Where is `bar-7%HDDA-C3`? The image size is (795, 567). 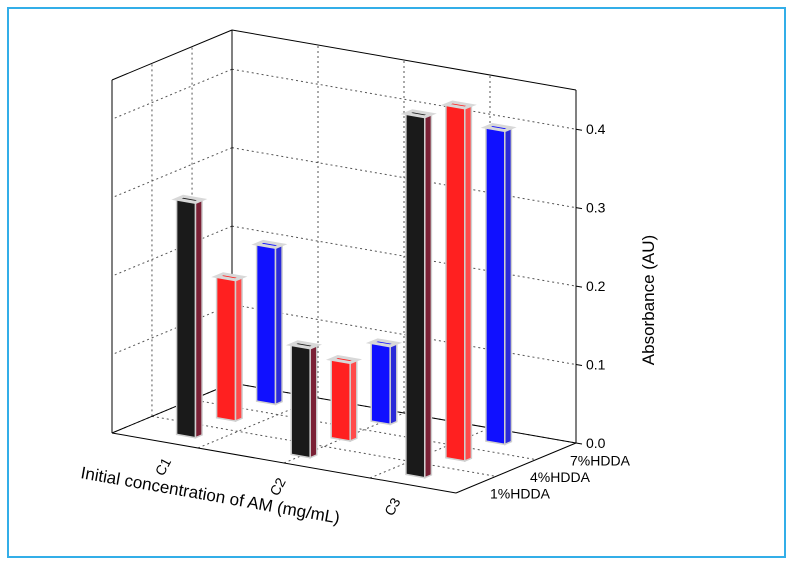
bar-7%HDDA-C3 is located at coordinates (498, 284).